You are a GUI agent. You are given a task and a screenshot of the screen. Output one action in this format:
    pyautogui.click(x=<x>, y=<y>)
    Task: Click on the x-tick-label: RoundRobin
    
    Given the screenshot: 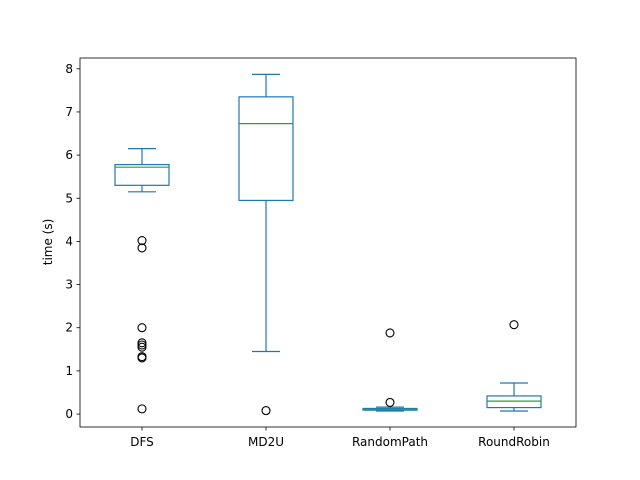 What is the action you would take?
    pyautogui.click(x=514, y=442)
    